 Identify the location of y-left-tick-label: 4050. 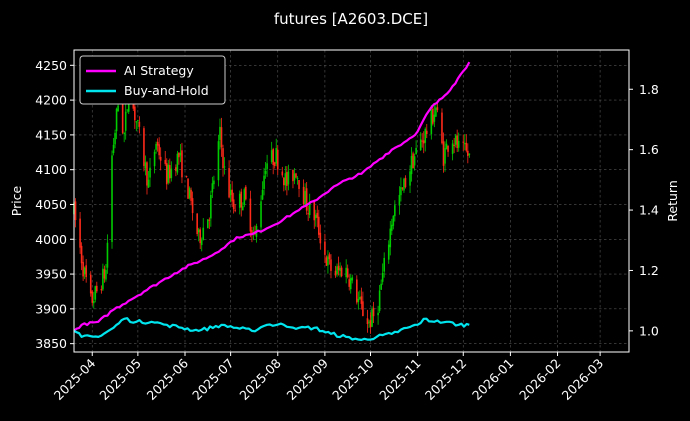
(51, 204).